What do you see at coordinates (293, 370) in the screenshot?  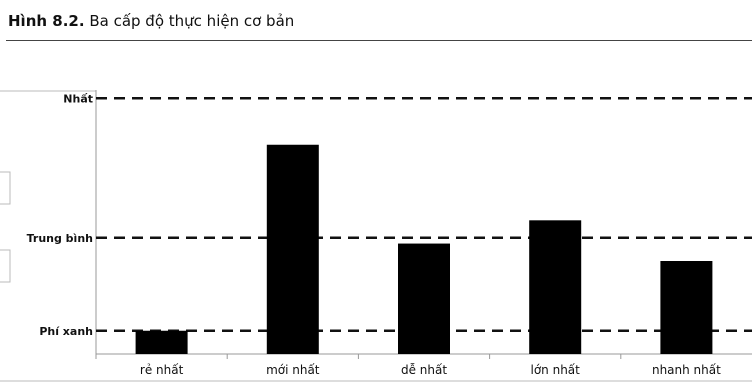 I see `x-tick-label-1: mới nhất` at bounding box center [293, 370].